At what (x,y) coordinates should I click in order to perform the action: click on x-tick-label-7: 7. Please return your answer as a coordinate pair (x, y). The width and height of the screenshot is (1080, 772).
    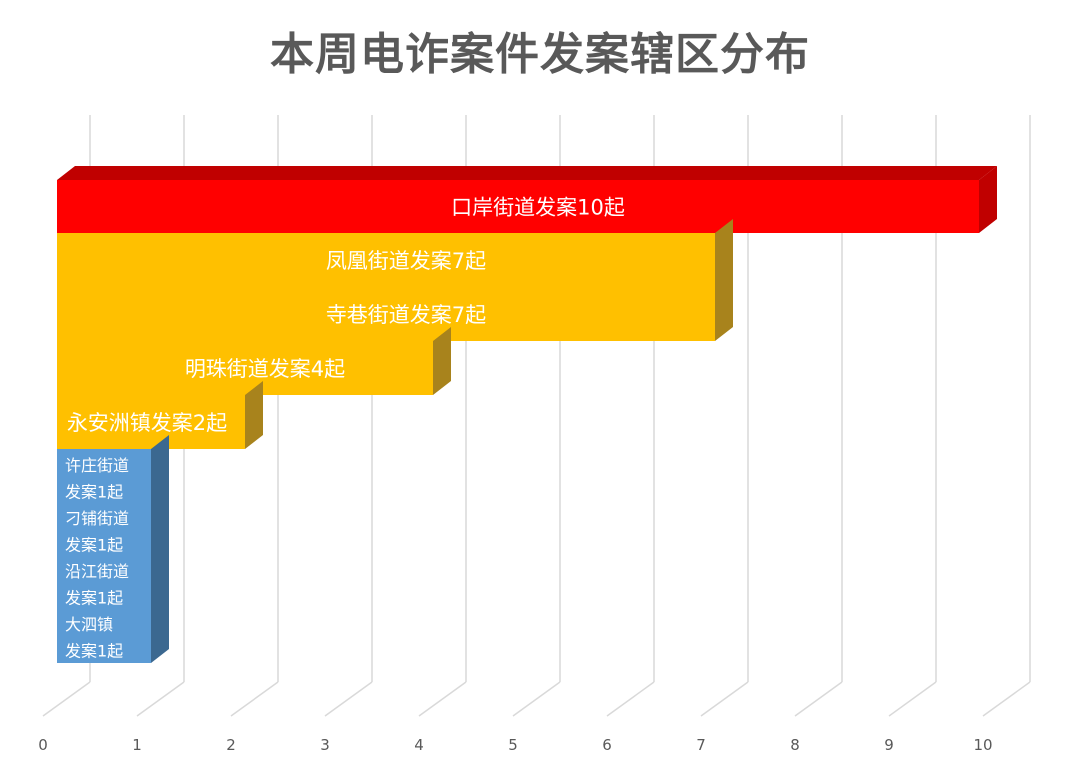
    Looking at the image, I should click on (701, 745).